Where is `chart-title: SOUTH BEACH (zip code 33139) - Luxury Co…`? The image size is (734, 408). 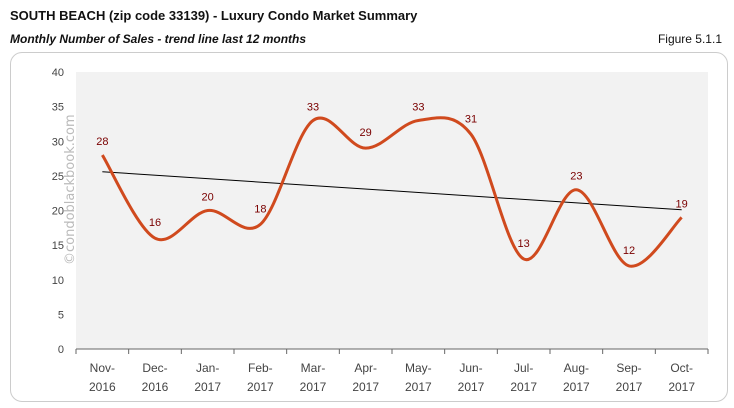
chart-title: SOUTH BEACH (zip code 33139) - Luxury Co… is located at coordinates (214, 15).